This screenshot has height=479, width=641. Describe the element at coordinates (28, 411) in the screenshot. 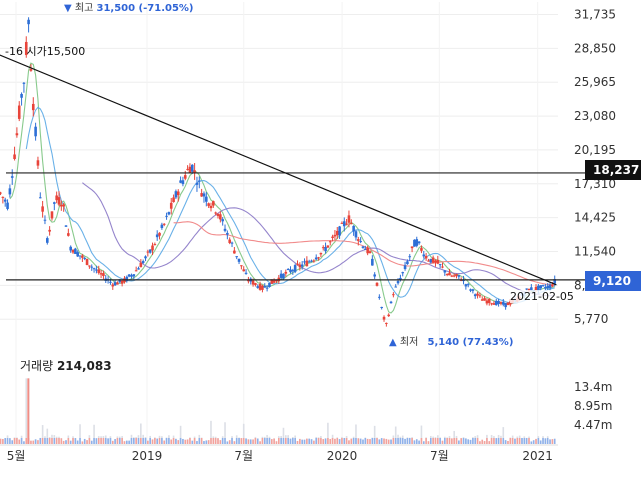

I see `volume-spike-bar` at that location.